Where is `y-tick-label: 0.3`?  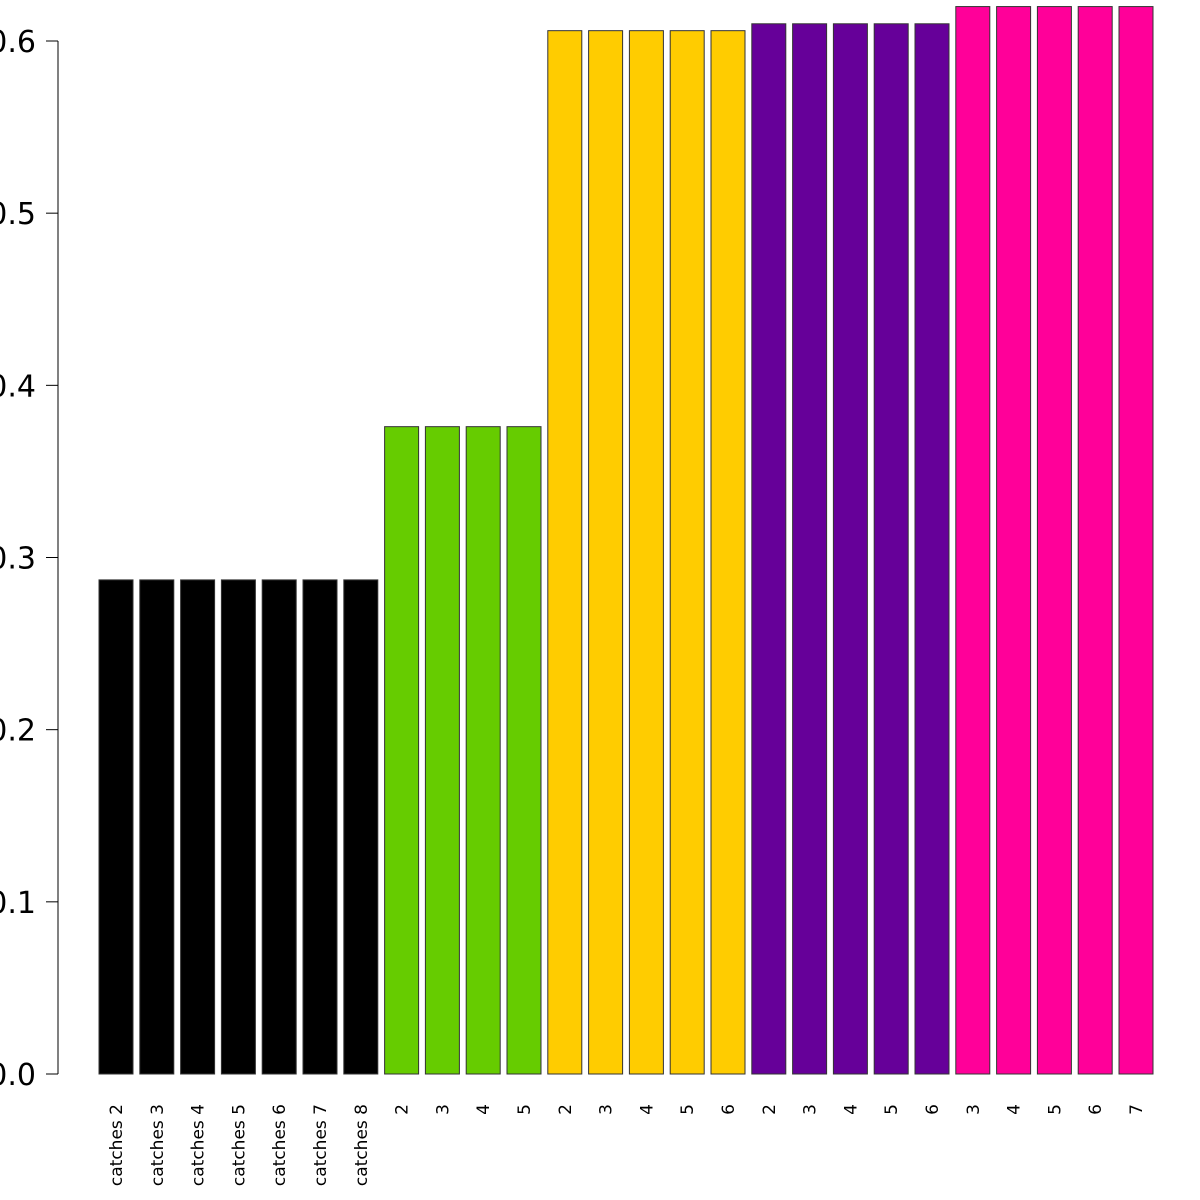
y-tick-label: 0.3 is located at coordinates (18, 559).